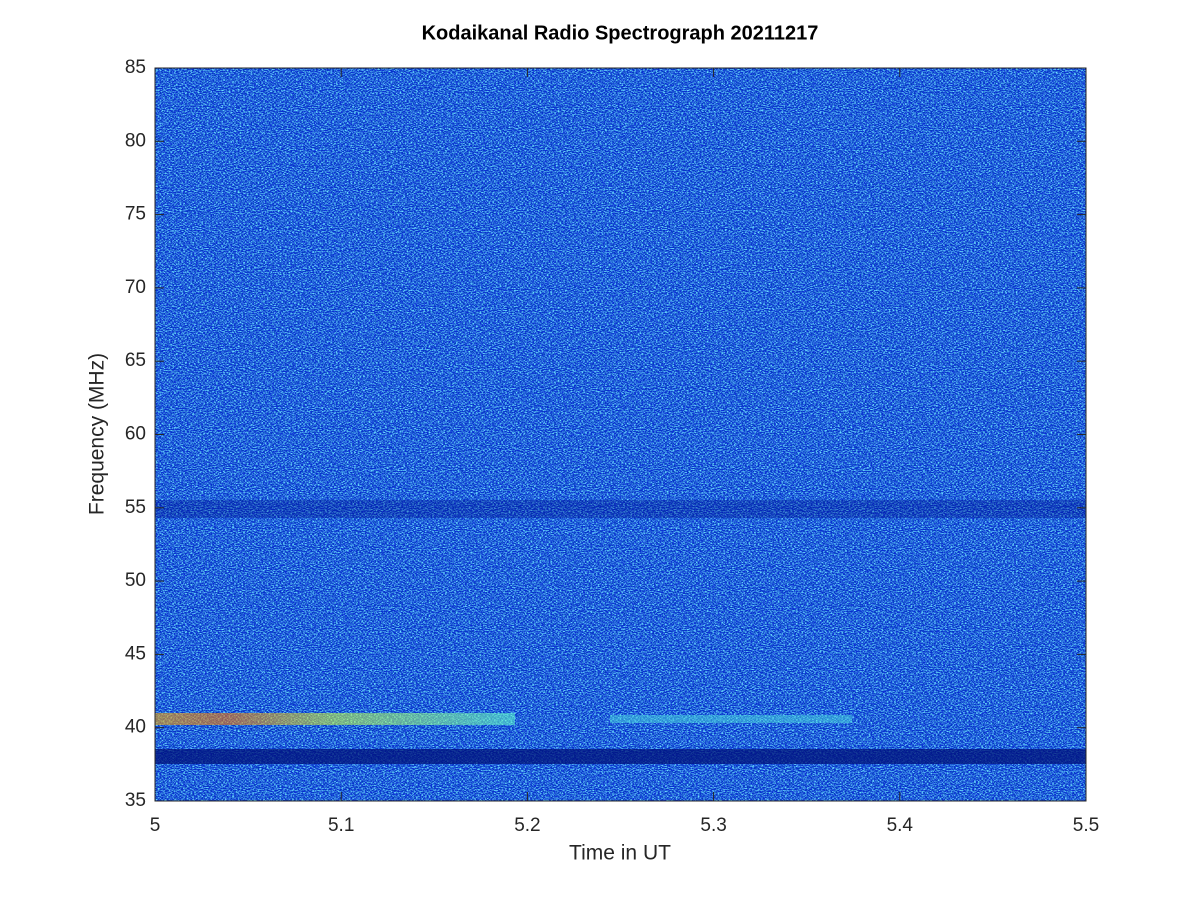 This screenshot has height=905, width=1200. What do you see at coordinates (900, 825) in the screenshot?
I see `x-tick-label: 5.4` at bounding box center [900, 825].